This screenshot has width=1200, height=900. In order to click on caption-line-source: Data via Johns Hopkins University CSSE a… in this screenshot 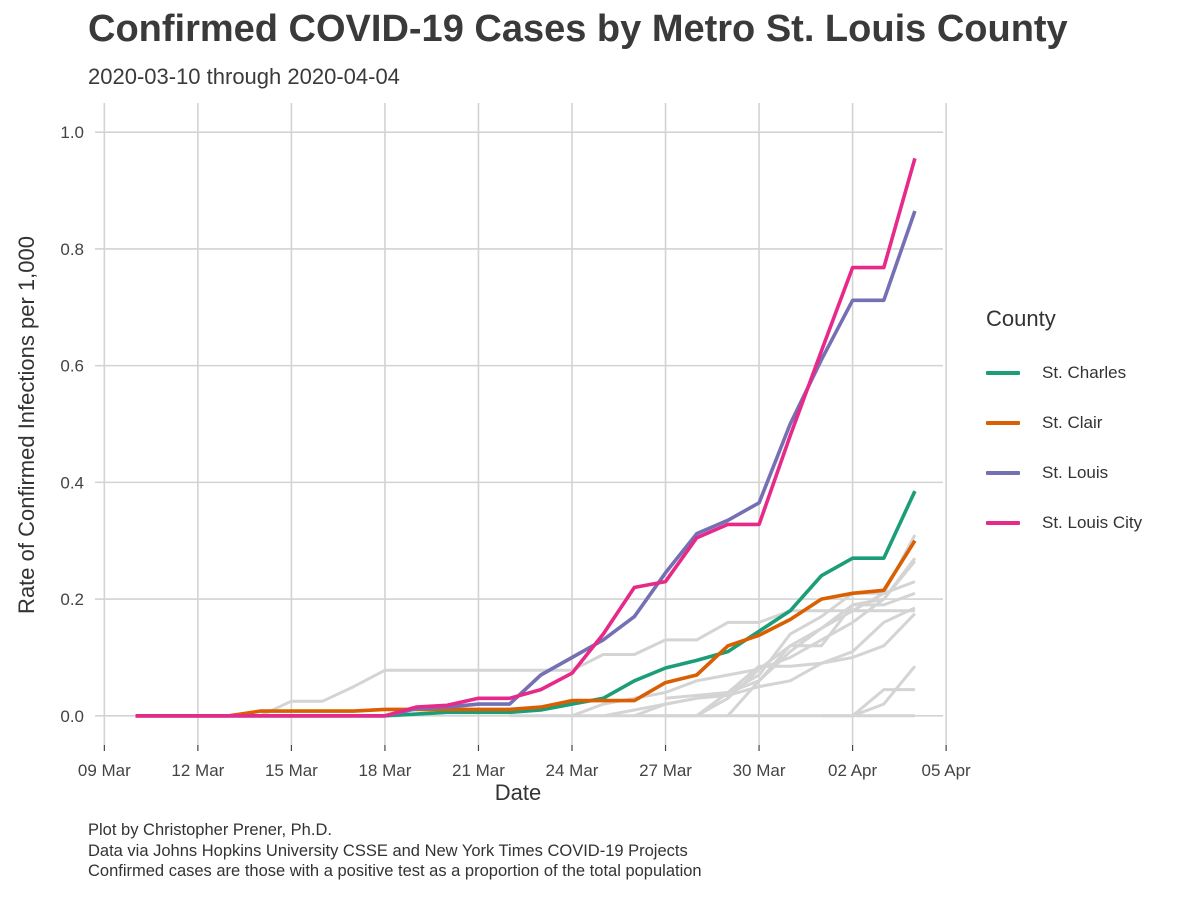, I will do `click(388, 850)`.